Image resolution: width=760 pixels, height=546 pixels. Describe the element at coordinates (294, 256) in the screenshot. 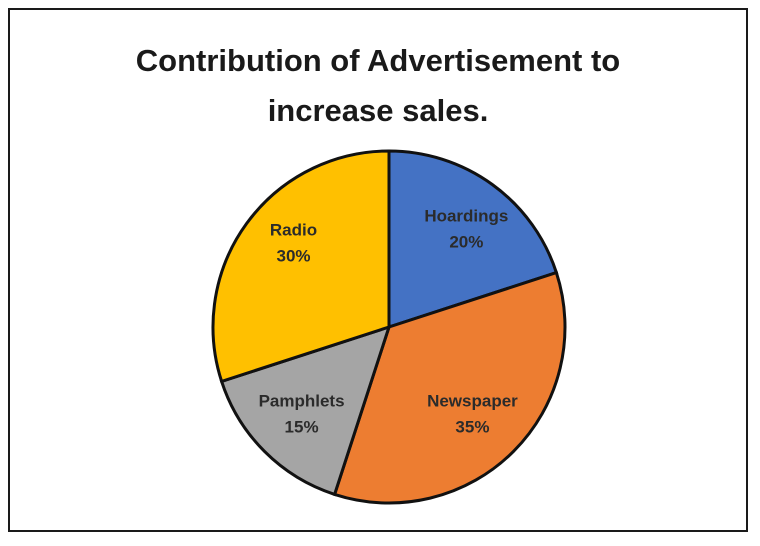

I see `slice-value-radio: 30%` at that location.